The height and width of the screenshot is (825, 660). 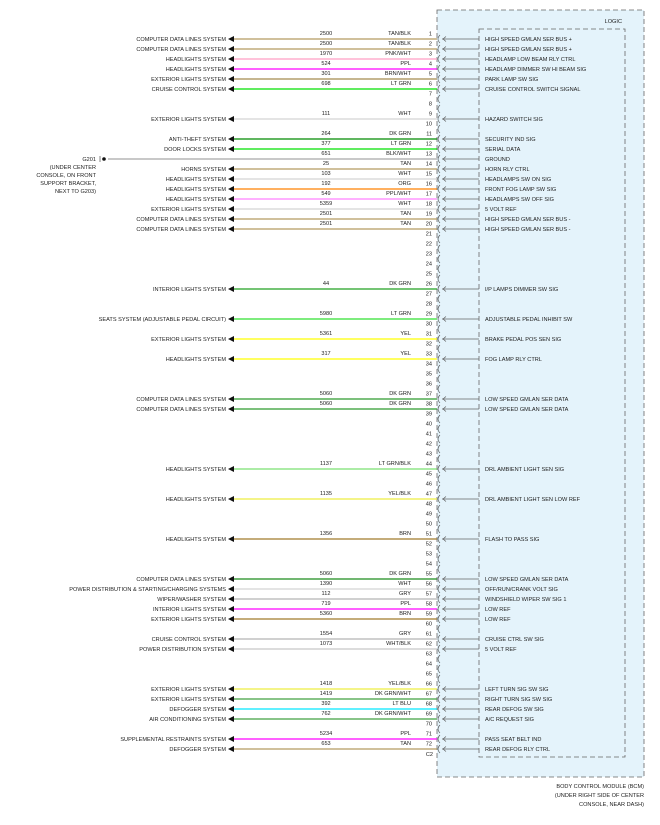 I want to click on signal-label: HIGH SPEED GMLAN SER BUS +, so click(x=528, y=40).